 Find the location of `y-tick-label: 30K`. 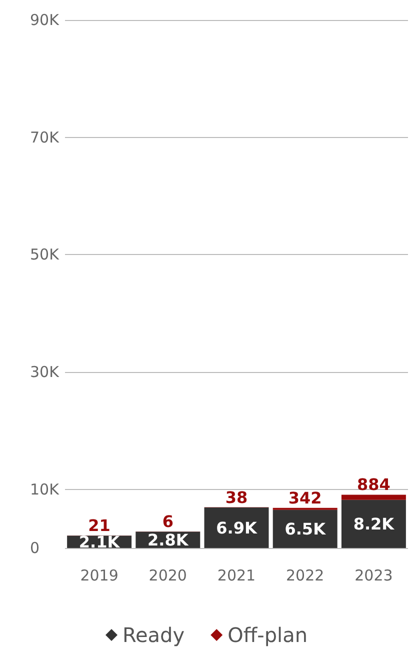

y-tick-label: 30K is located at coordinates (45, 372).